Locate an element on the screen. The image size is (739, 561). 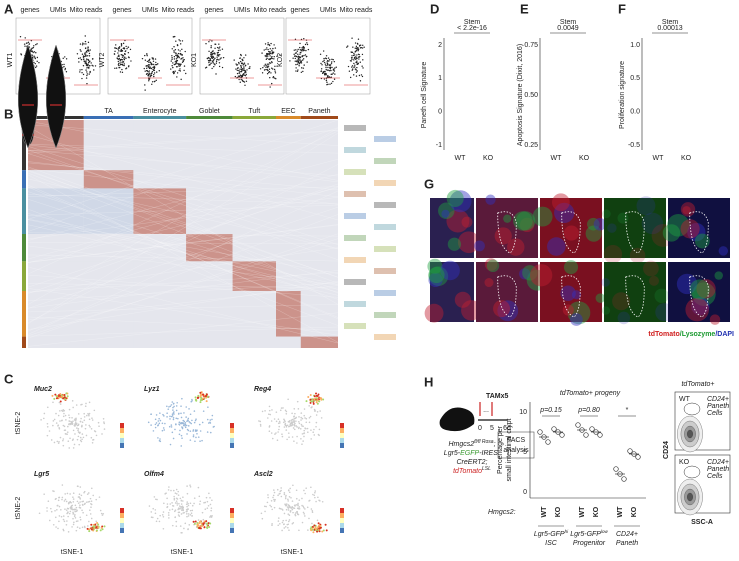
population-name: Lgr5-GFP is located at coordinates (549, 534).